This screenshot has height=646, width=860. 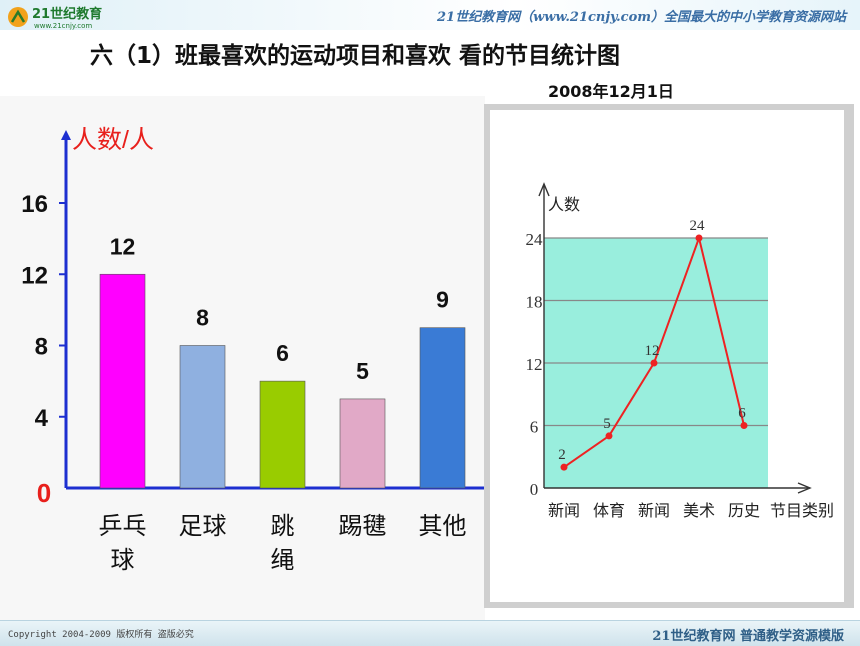 What do you see at coordinates (42, 418) in the screenshot?
I see `y-tick-label: 4` at bounding box center [42, 418].